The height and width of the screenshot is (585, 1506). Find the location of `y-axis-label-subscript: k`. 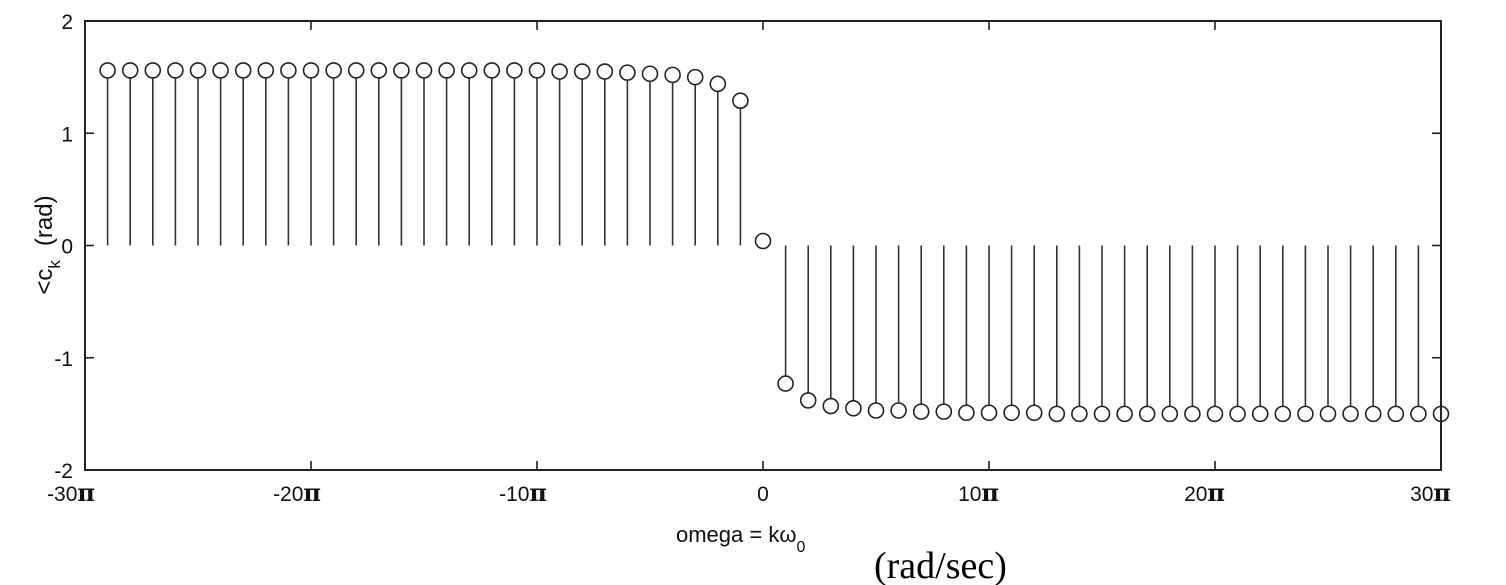

y-axis-label-subscript: k is located at coordinates (54, 264).